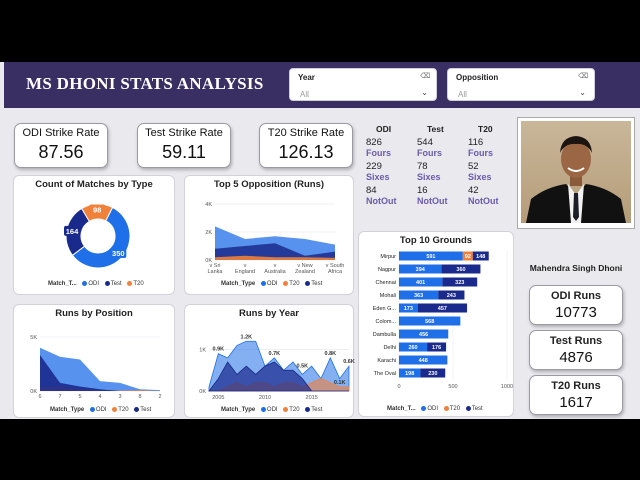 The image size is (640, 480). Describe the element at coordinates (576, 296) in the screenshot. I see `runs-label: ODI Runs` at that location.